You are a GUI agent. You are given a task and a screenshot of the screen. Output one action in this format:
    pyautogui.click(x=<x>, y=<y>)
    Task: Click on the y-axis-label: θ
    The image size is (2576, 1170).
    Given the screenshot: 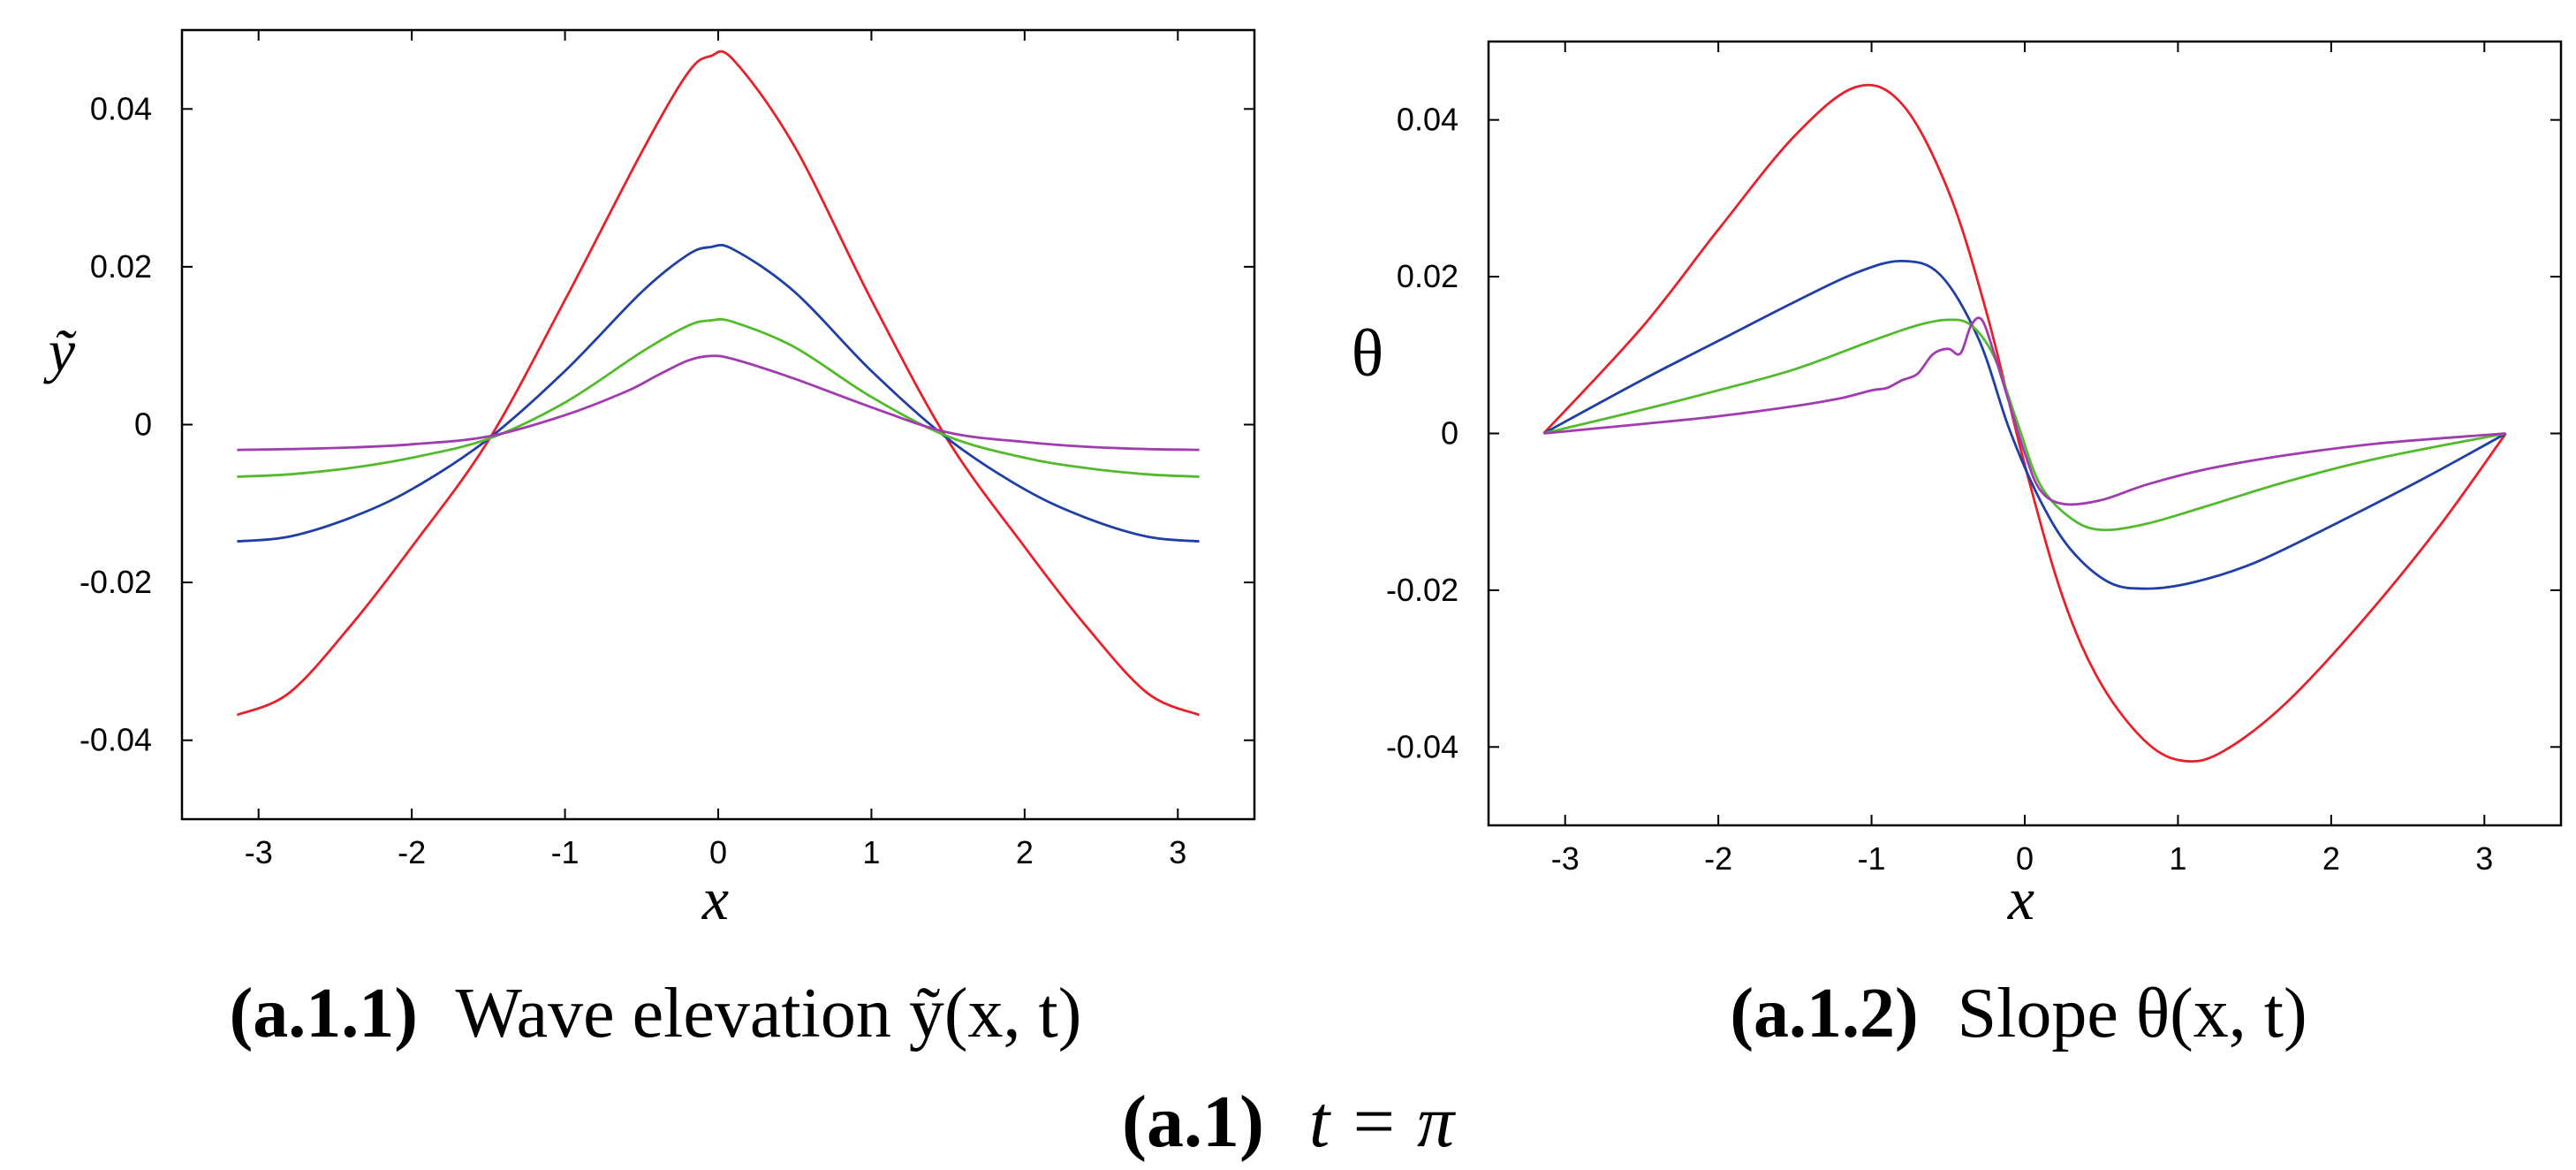 What is the action you would take?
    pyautogui.click(x=1368, y=353)
    